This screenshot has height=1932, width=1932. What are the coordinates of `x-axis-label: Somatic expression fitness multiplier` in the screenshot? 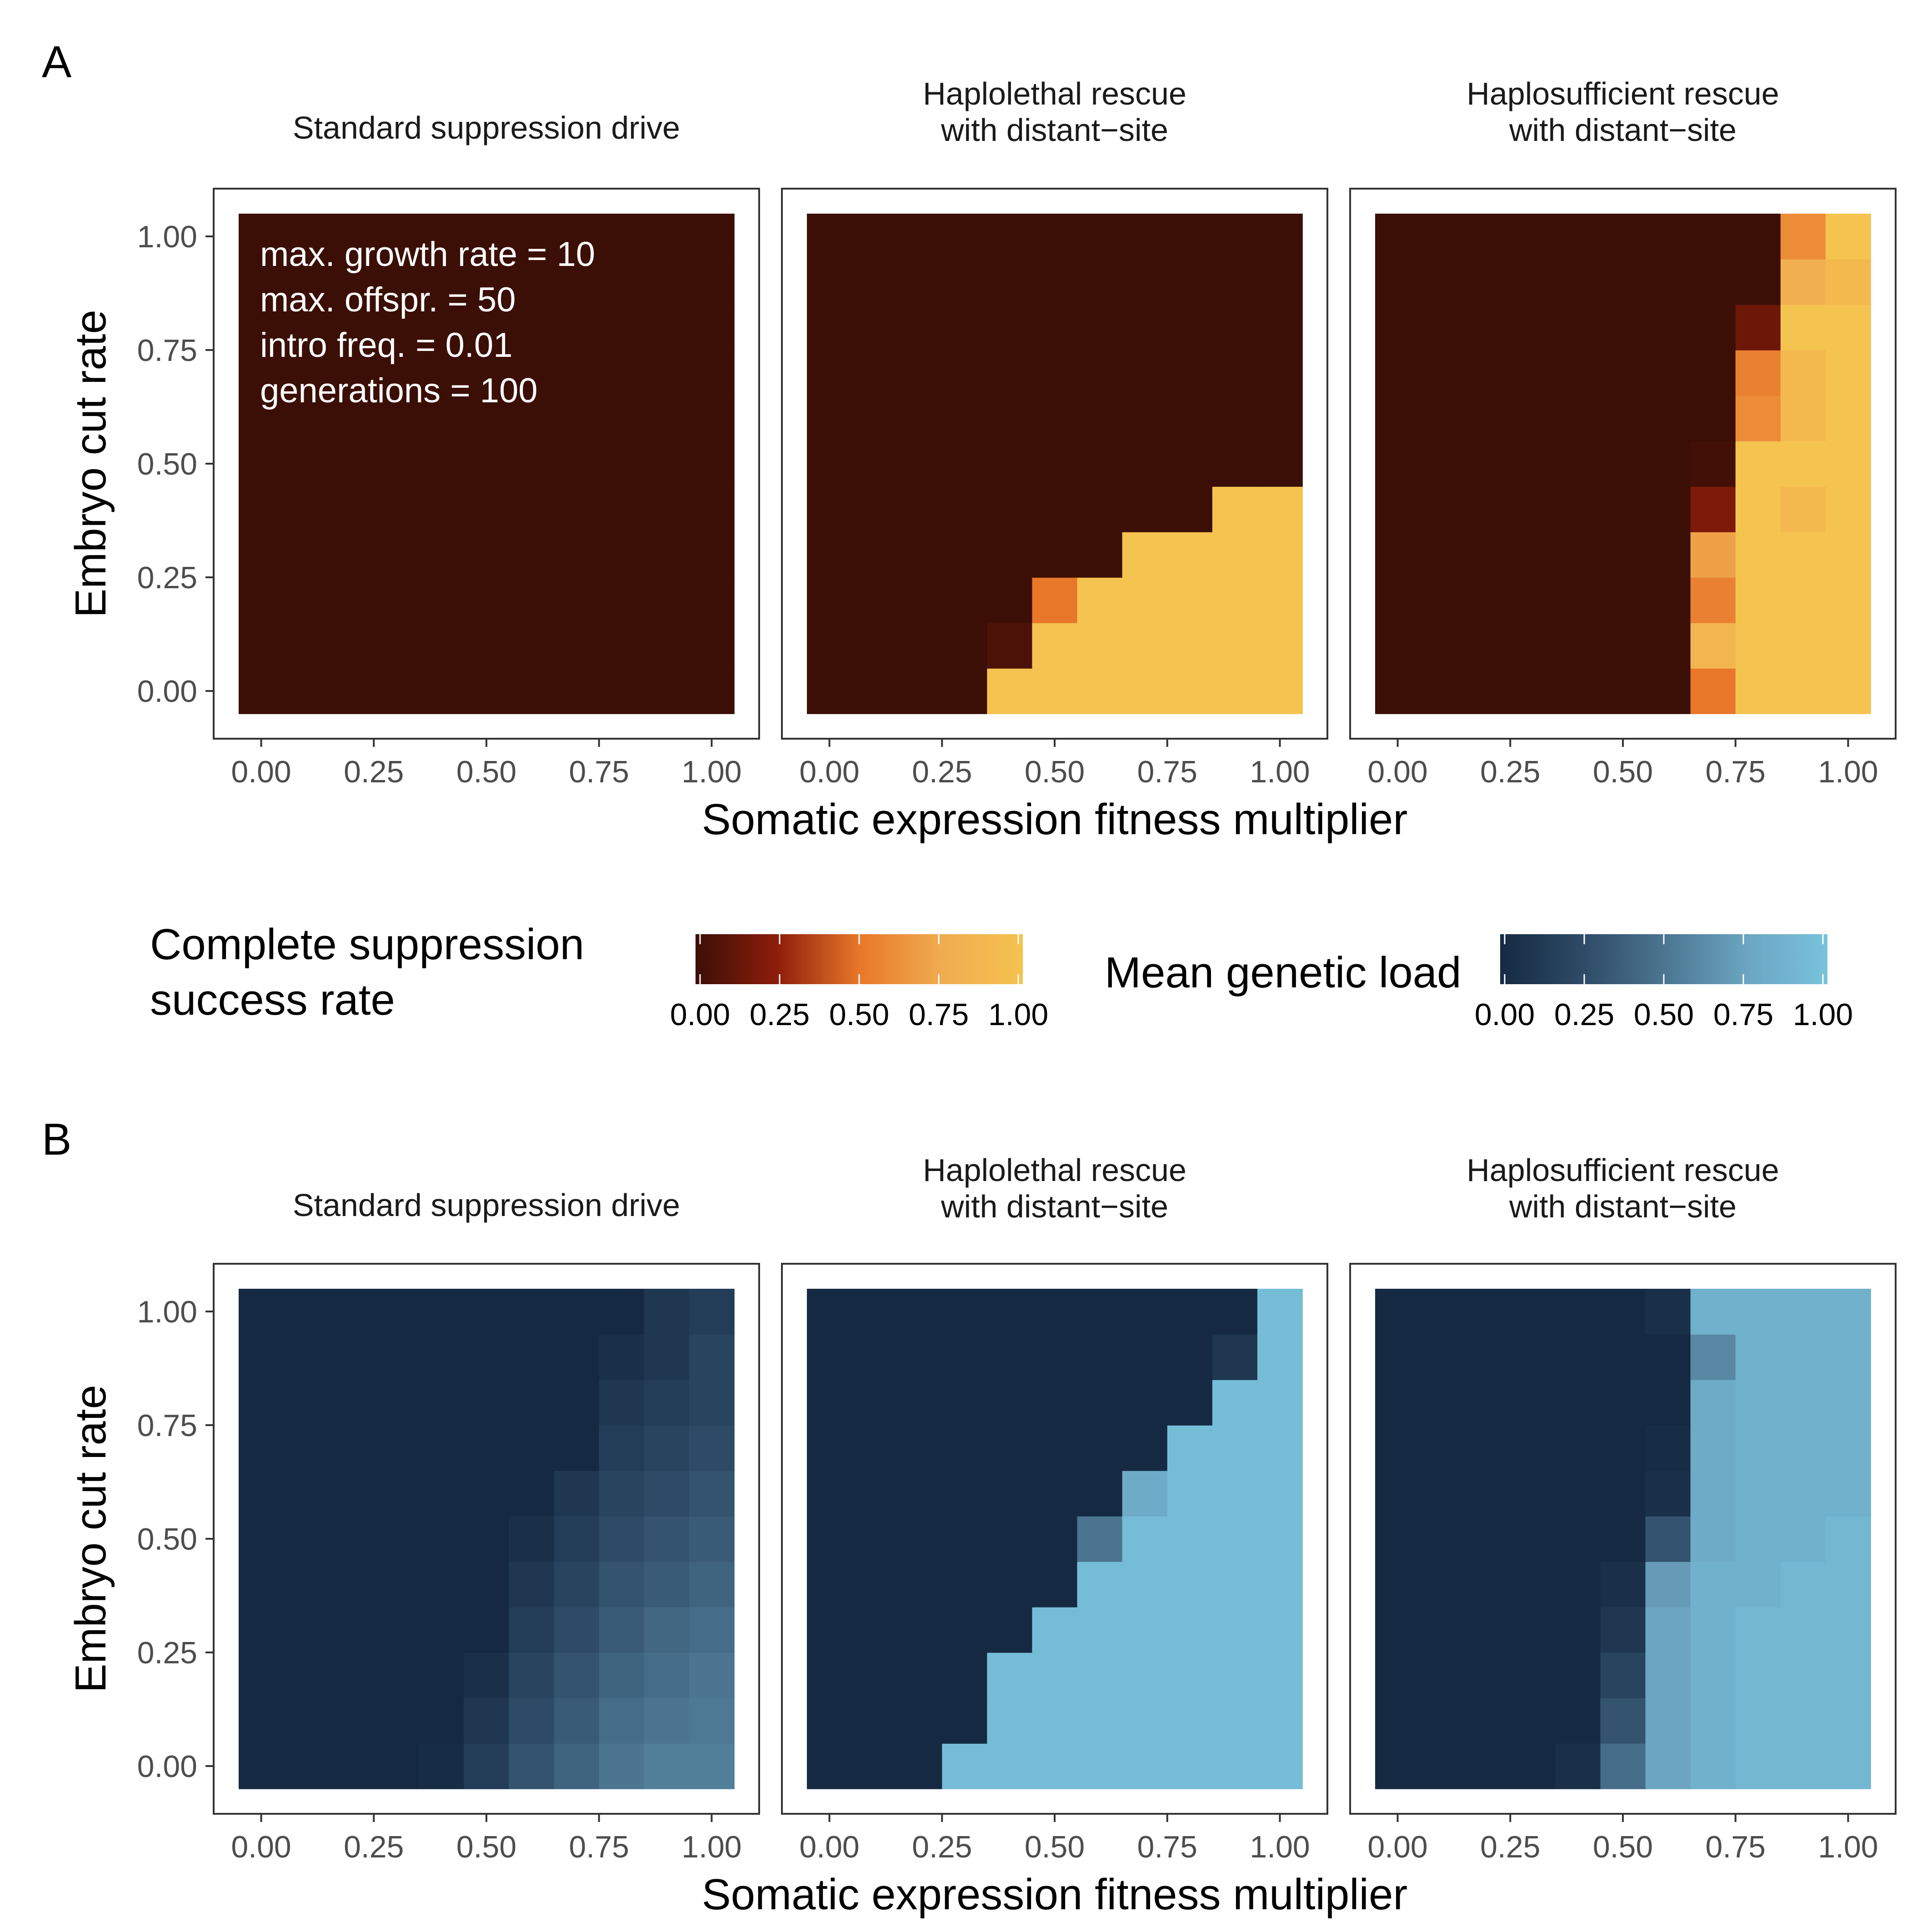 It's located at (1055, 819).